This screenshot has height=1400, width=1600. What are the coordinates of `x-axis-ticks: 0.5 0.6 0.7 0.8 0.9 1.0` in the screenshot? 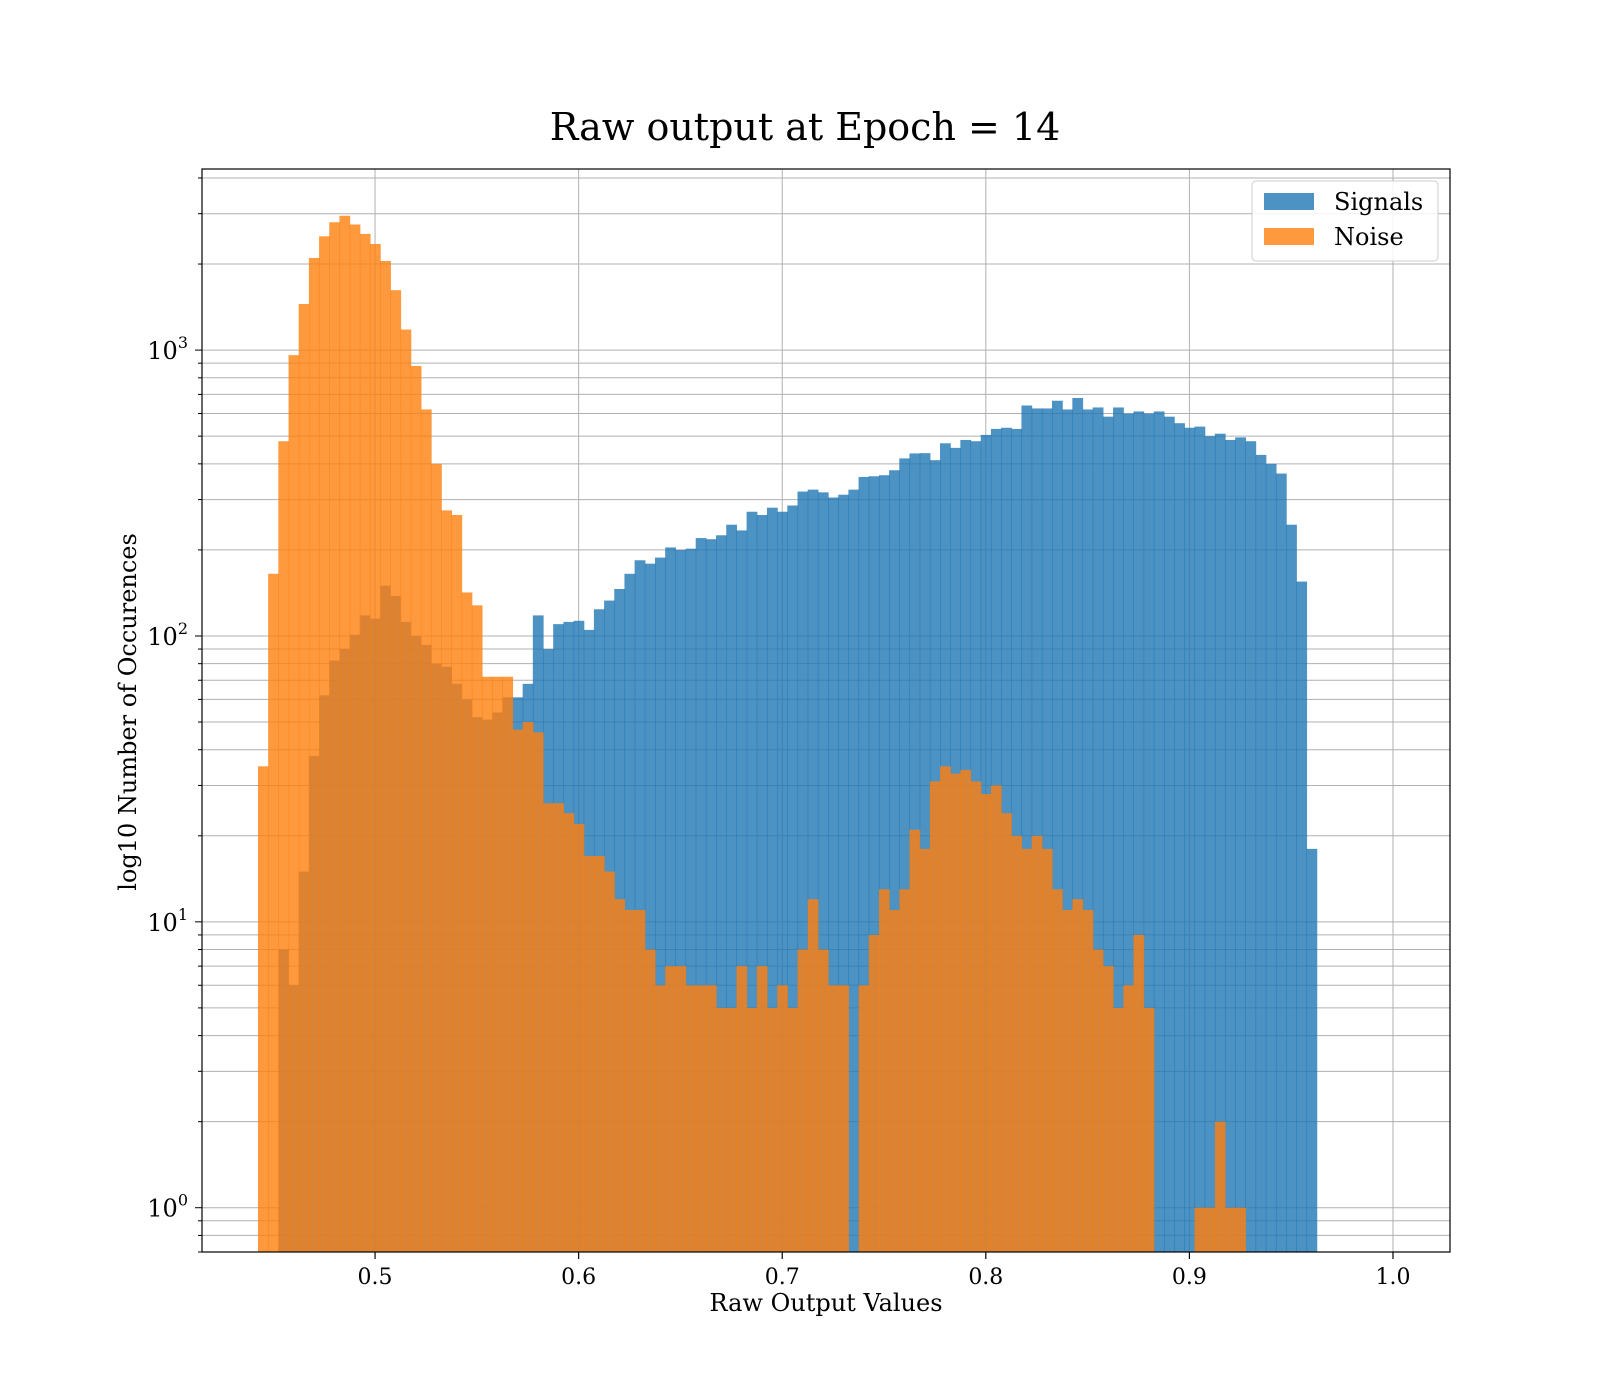 It's located at (884, 1271).